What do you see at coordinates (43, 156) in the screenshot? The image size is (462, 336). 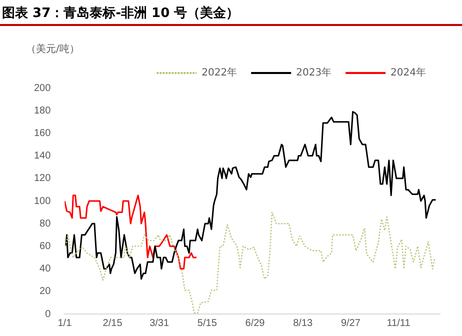 I see `y-tick-label: 140` at bounding box center [43, 156].